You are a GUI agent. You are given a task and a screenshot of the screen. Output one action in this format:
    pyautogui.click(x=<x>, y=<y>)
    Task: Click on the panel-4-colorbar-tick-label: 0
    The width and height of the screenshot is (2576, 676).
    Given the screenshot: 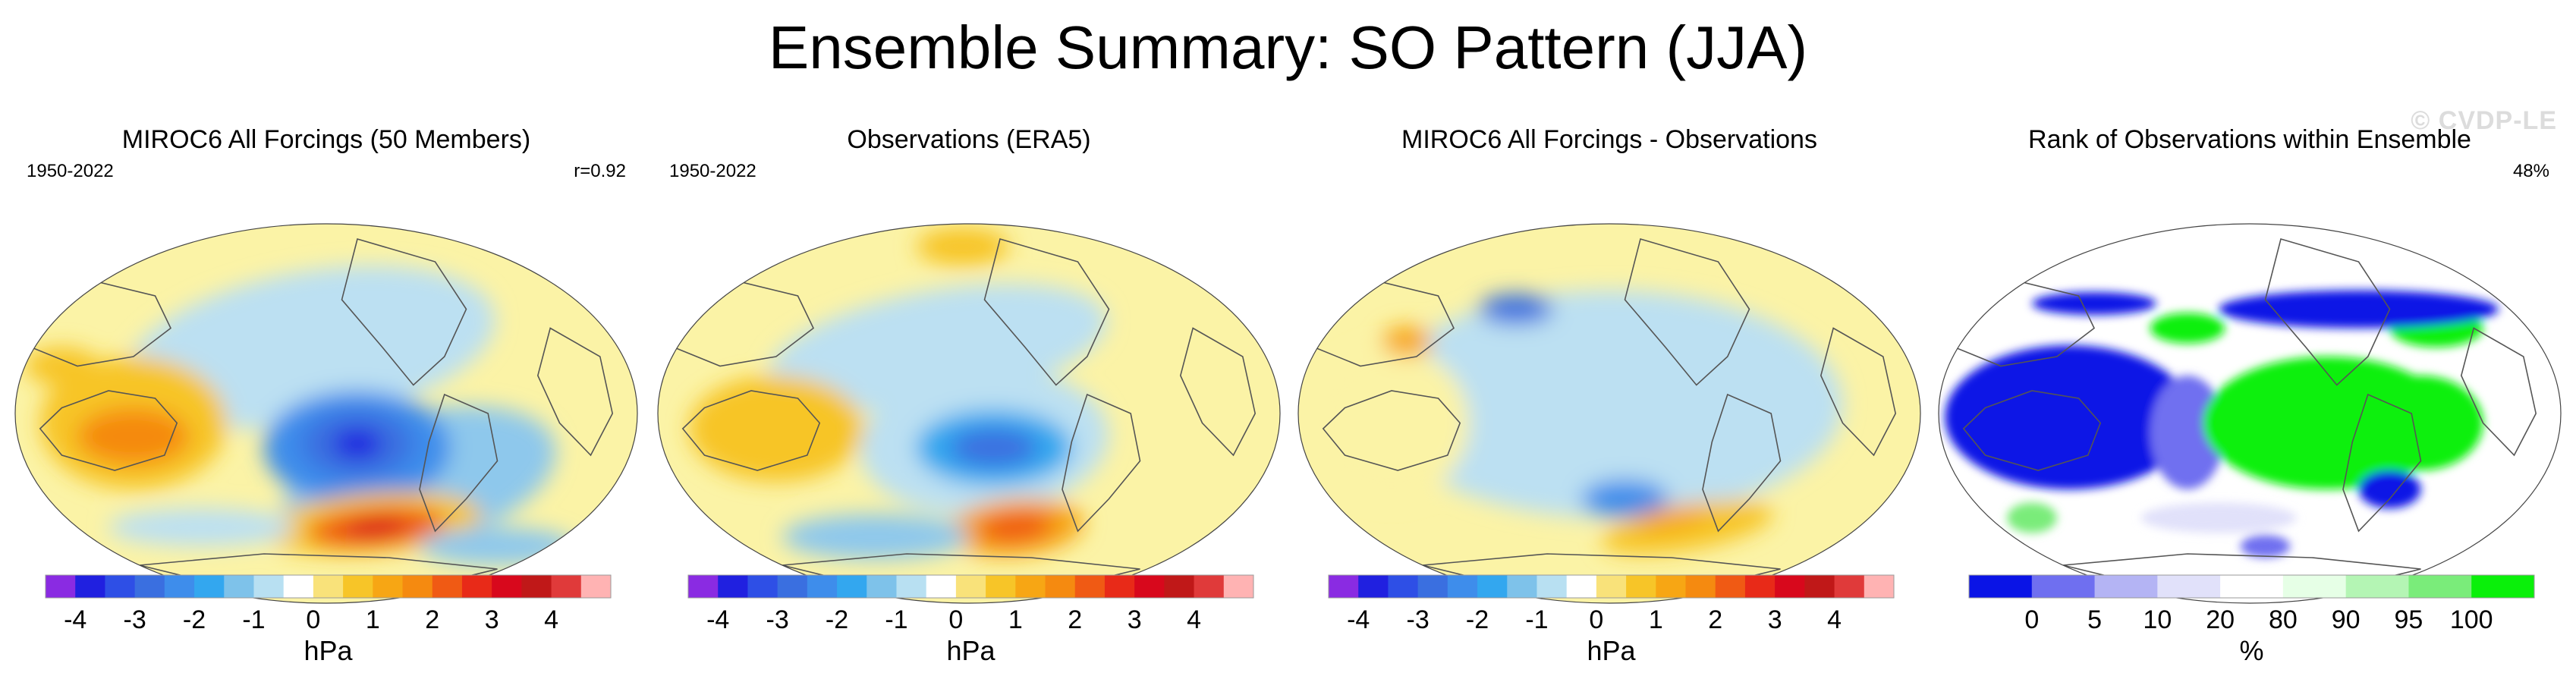 What is the action you would take?
    pyautogui.click(x=2031, y=619)
    